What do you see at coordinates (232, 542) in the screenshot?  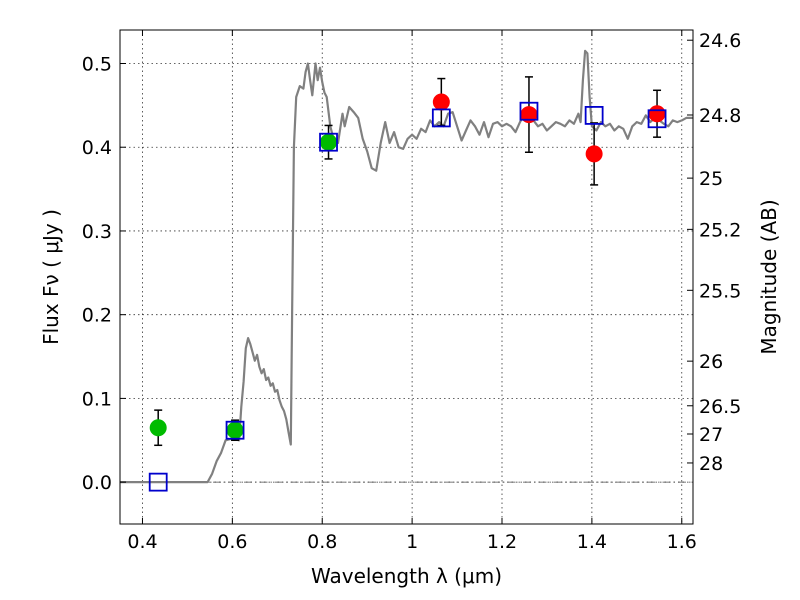 I see `x-tick-label-1: 0.6` at bounding box center [232, 542].